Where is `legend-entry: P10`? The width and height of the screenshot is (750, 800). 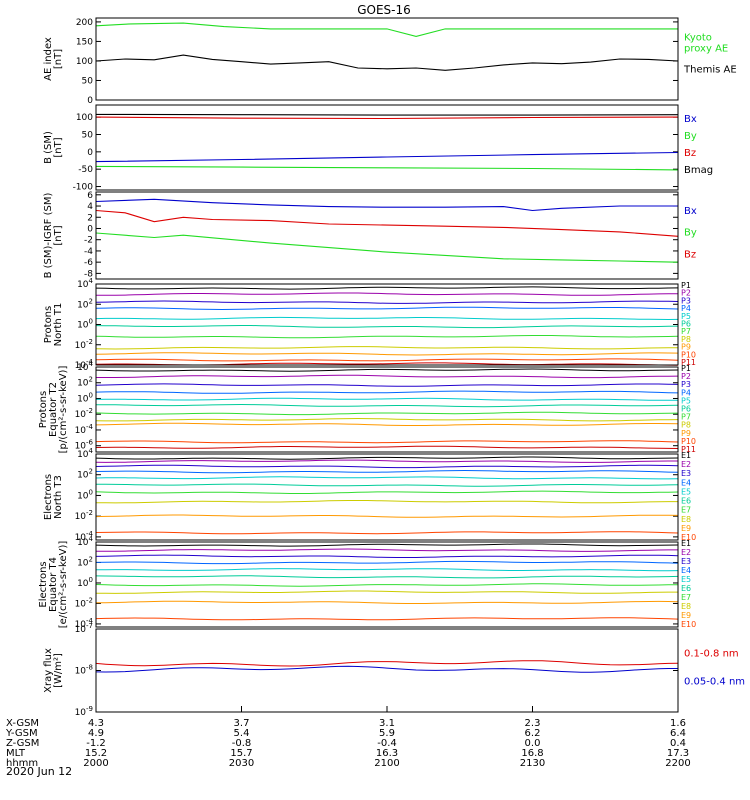 legend-entry: P10 is located at coordinates (688, 354).